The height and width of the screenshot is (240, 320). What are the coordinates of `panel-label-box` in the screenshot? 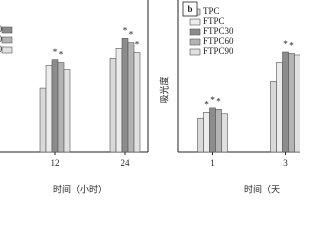 It's located at (190, 9).